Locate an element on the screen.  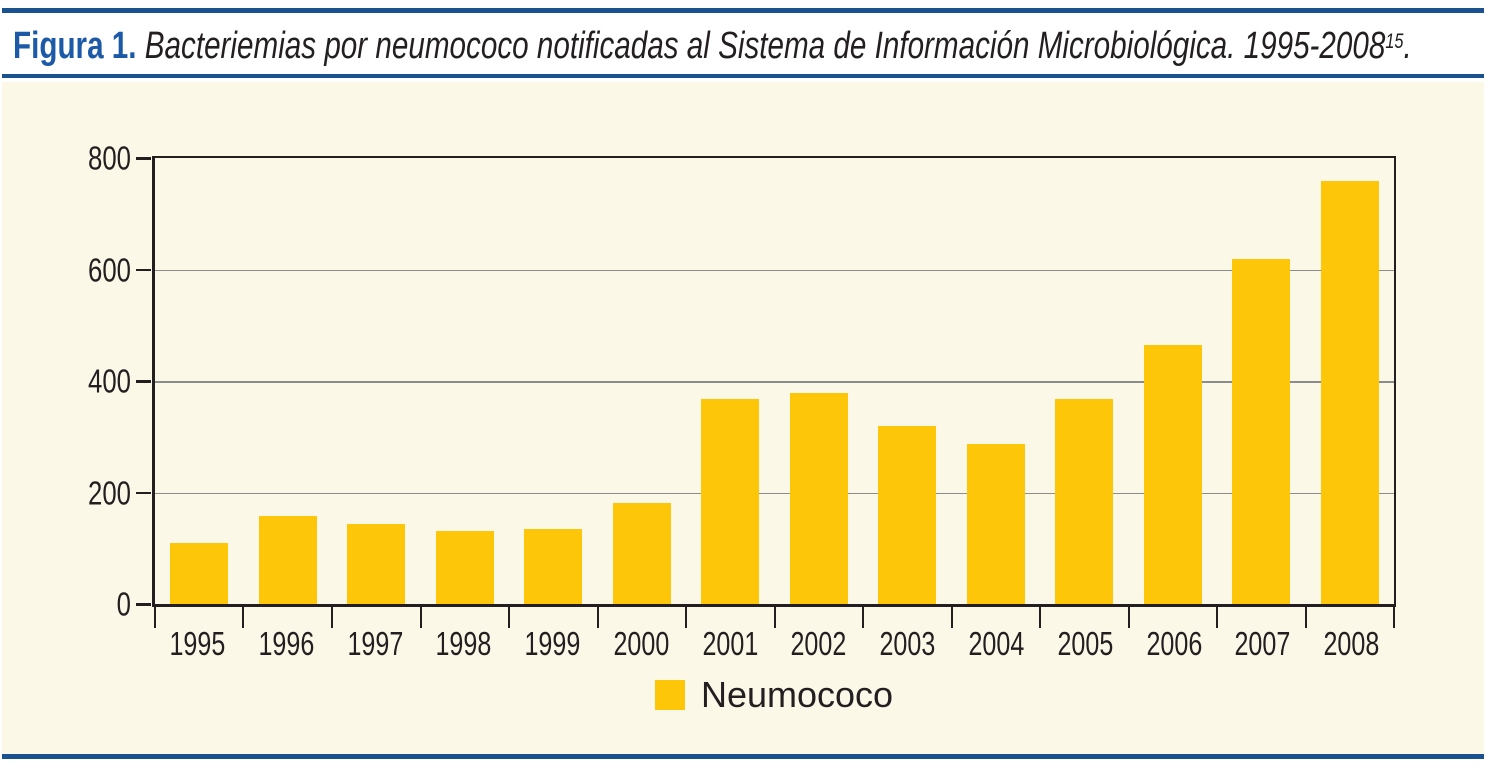
y-axis-label-600: 600 is located at coordinates (109, 269).